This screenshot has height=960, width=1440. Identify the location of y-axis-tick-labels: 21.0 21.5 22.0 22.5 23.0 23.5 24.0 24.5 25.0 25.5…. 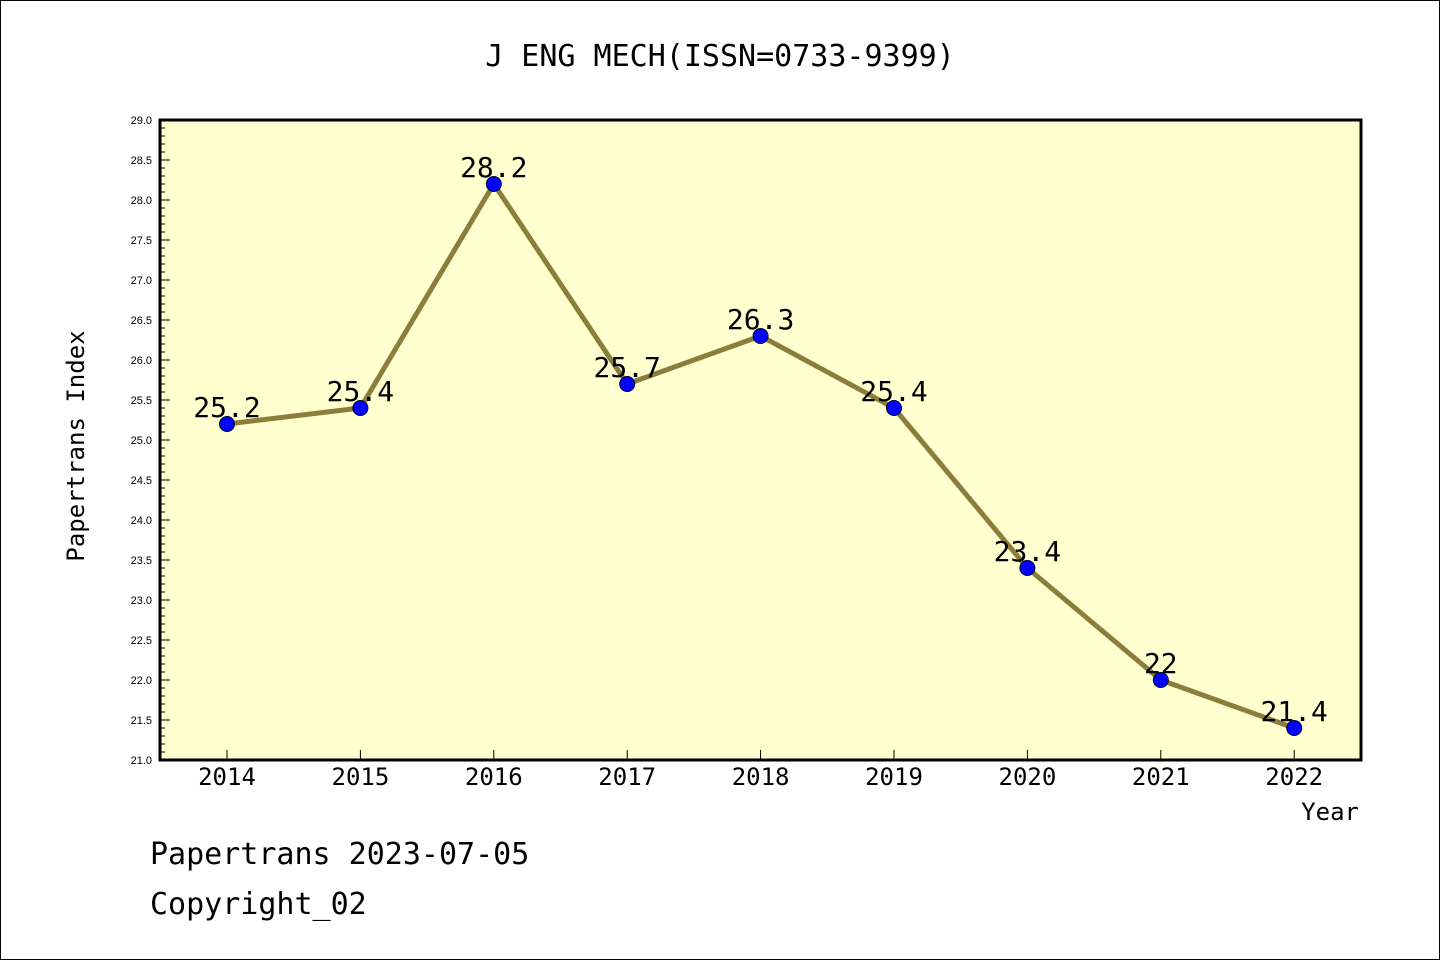
(141, 441).